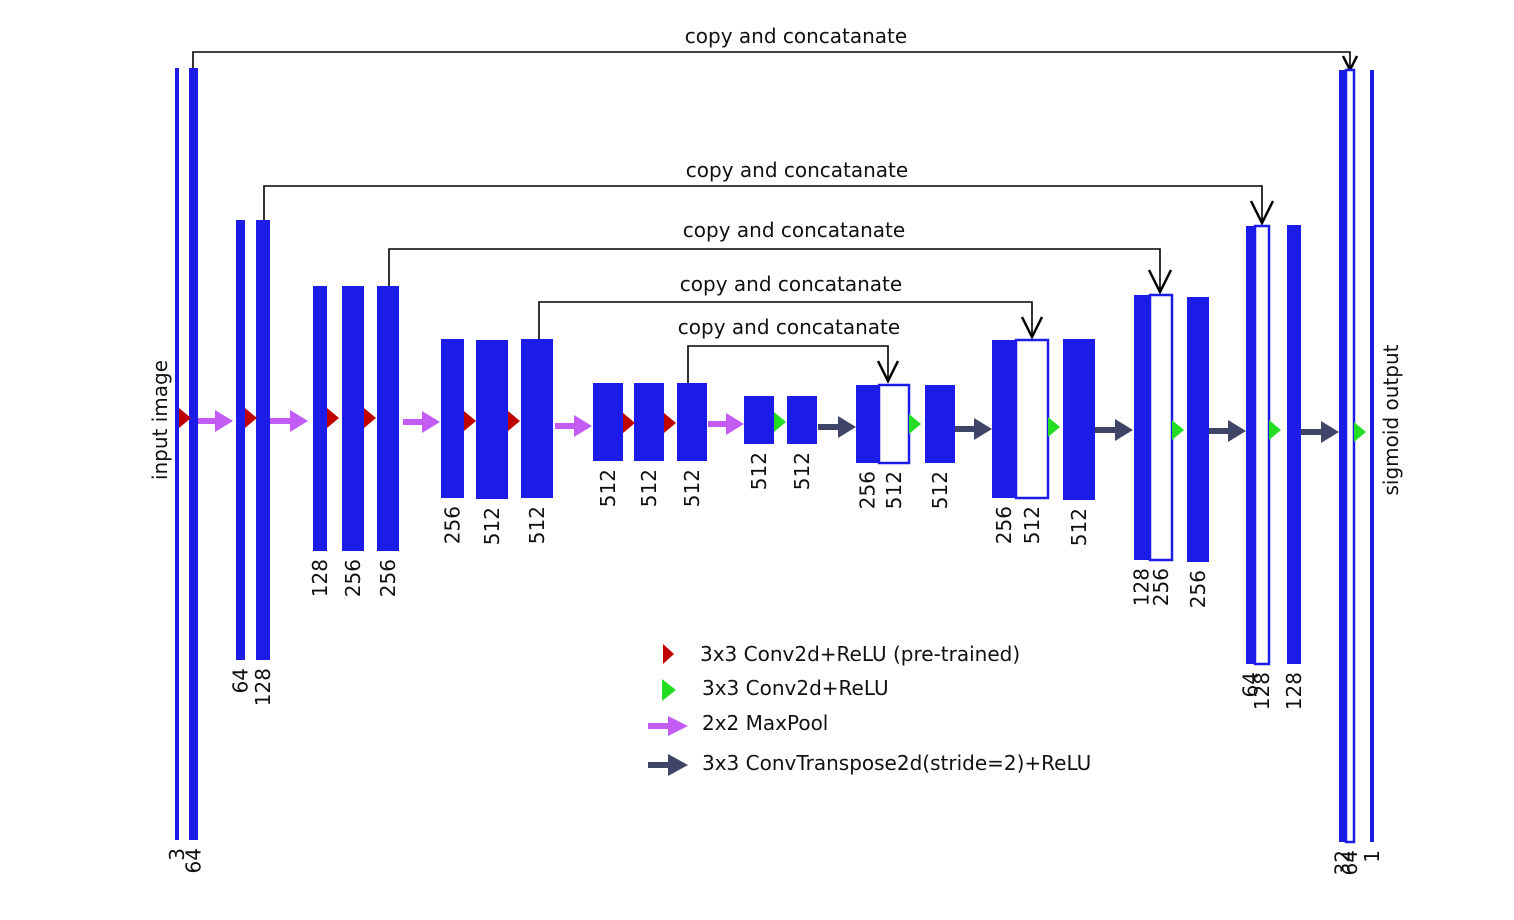  What do you see at coordinates (794, 230) in the screenshot?
I see `skip-connection-label-3: copy and concatanate` at bounding box center [794, 230].